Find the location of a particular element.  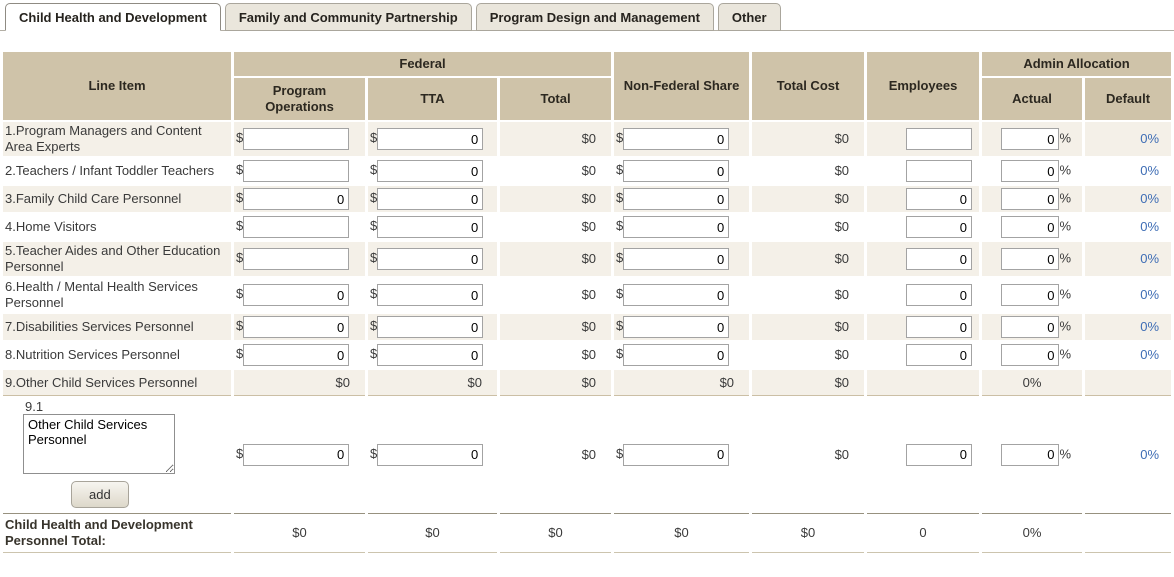

employees-total: 0 is located at coordinates (923, 533).